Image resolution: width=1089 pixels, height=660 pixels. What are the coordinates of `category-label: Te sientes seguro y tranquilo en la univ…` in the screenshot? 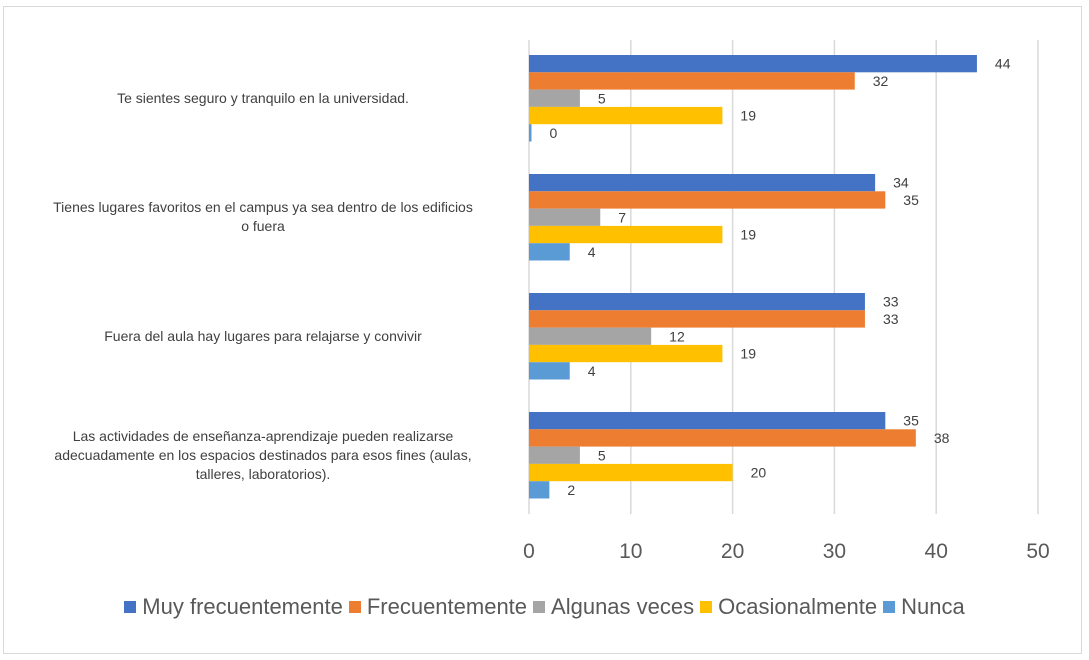 It's located at (263, 98).